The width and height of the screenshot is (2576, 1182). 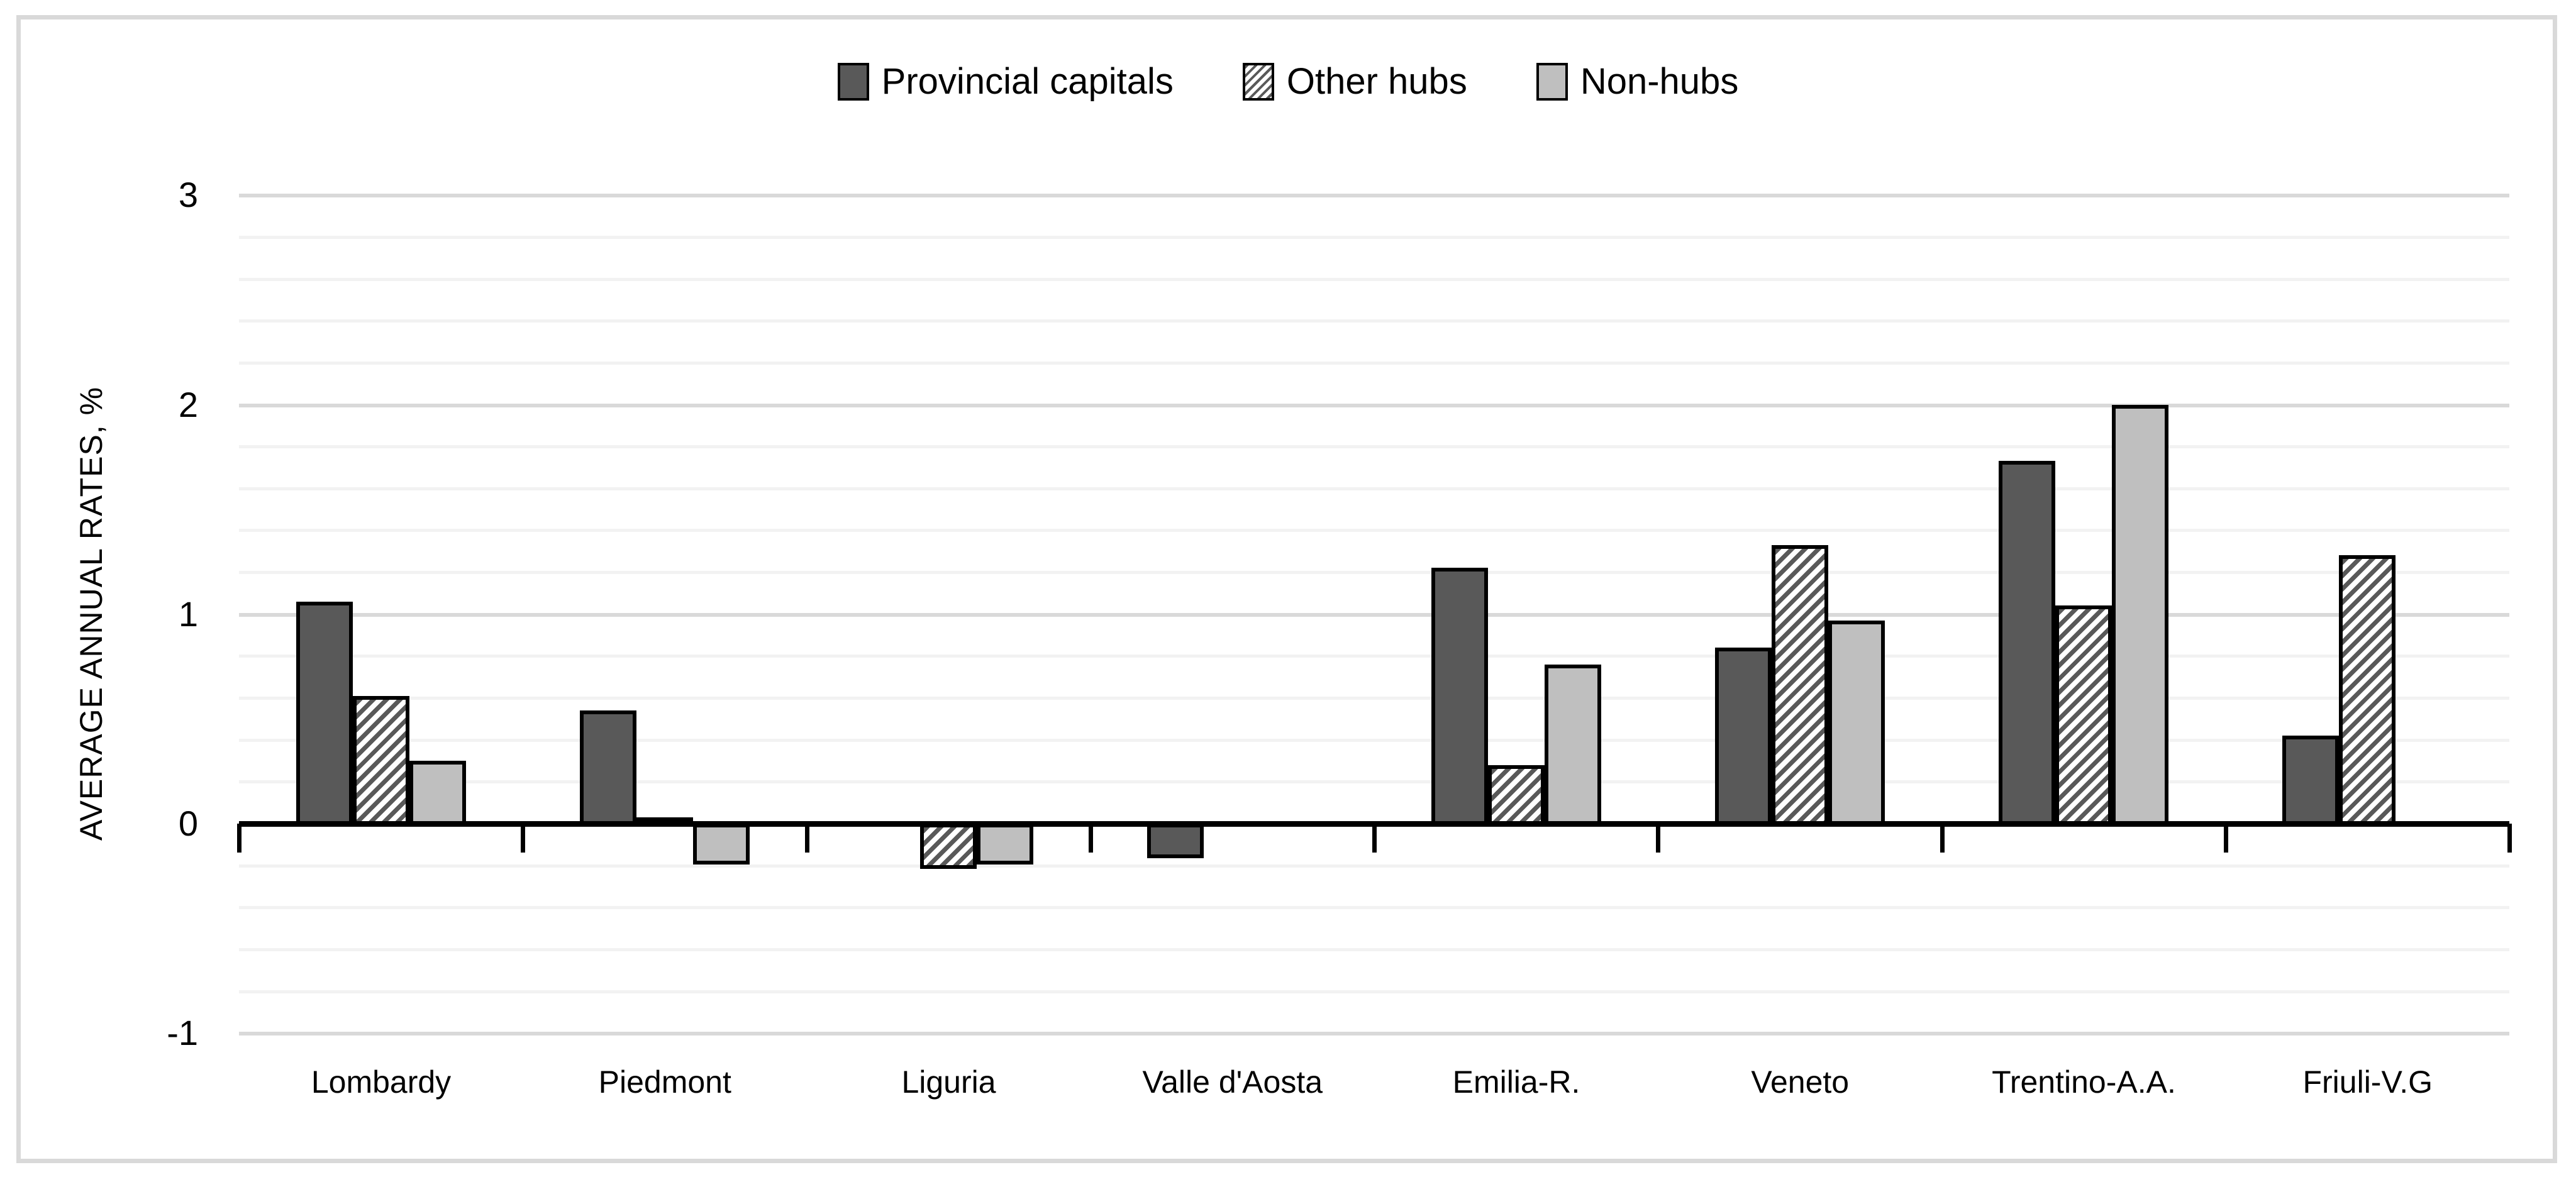 I want to click on legend-item-provincial-capitals: Provincial capitals, so click(x=1005, y=81).